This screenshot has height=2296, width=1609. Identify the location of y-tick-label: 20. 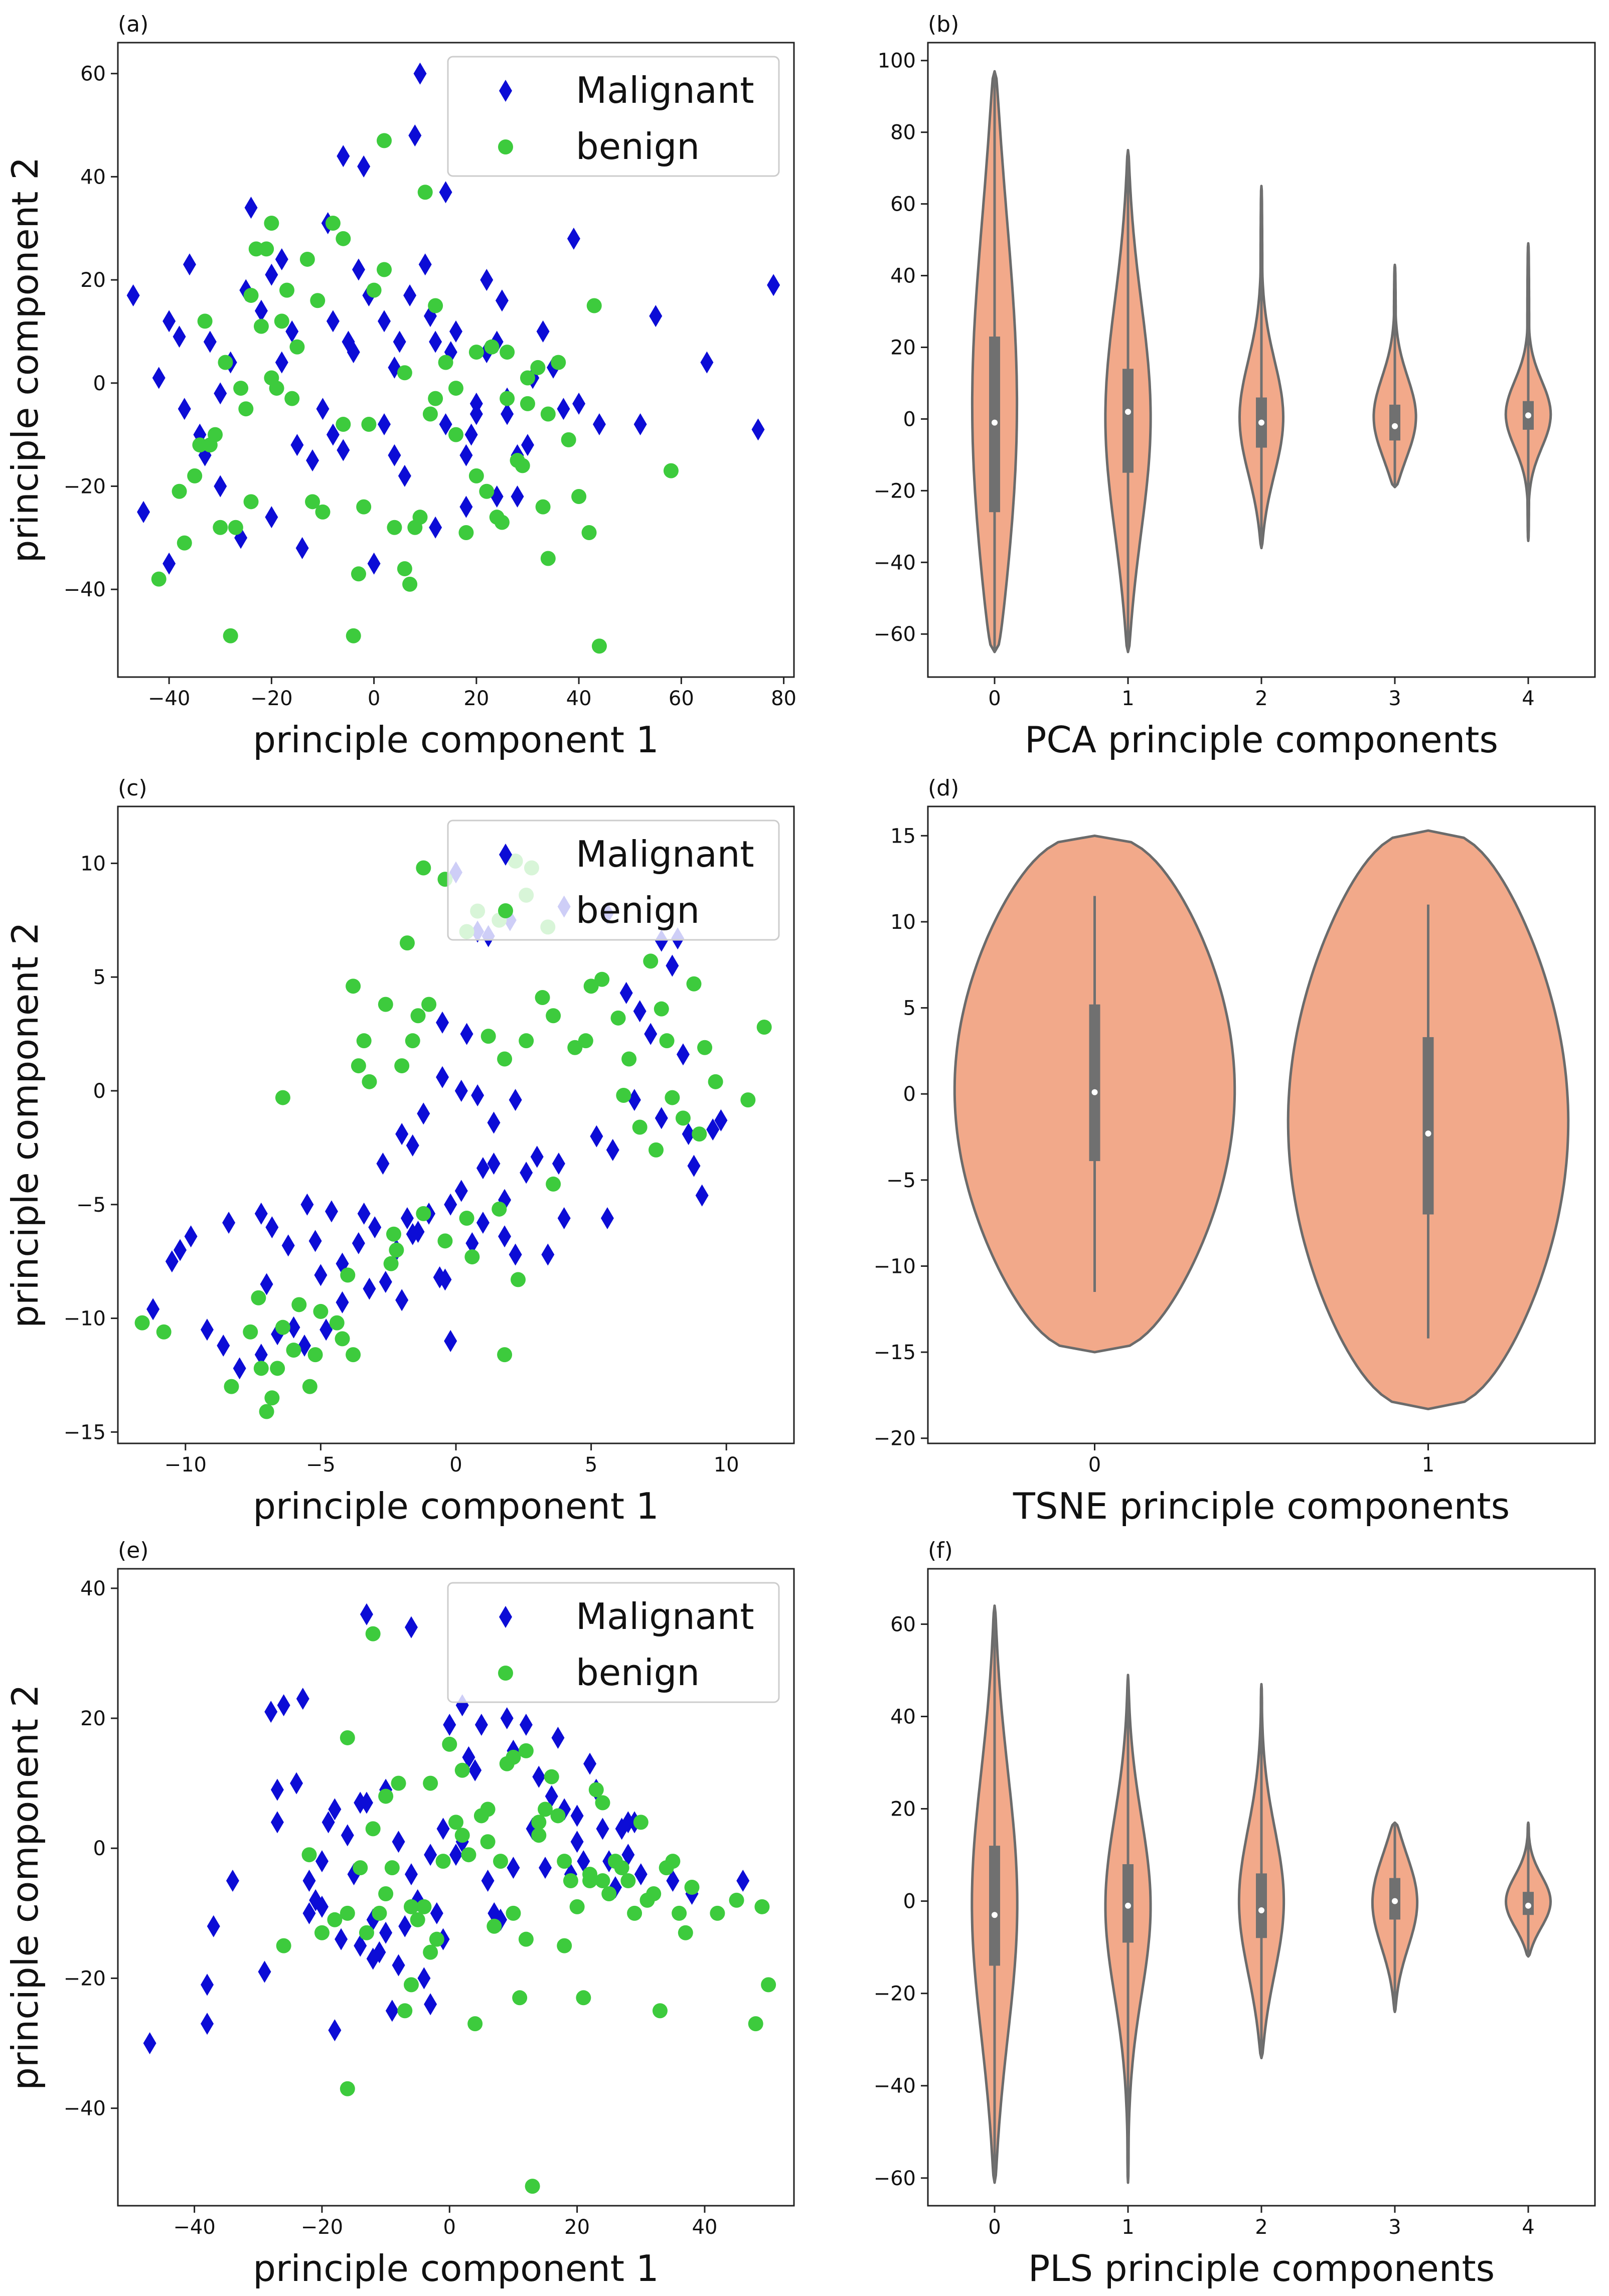
(903, 1809).